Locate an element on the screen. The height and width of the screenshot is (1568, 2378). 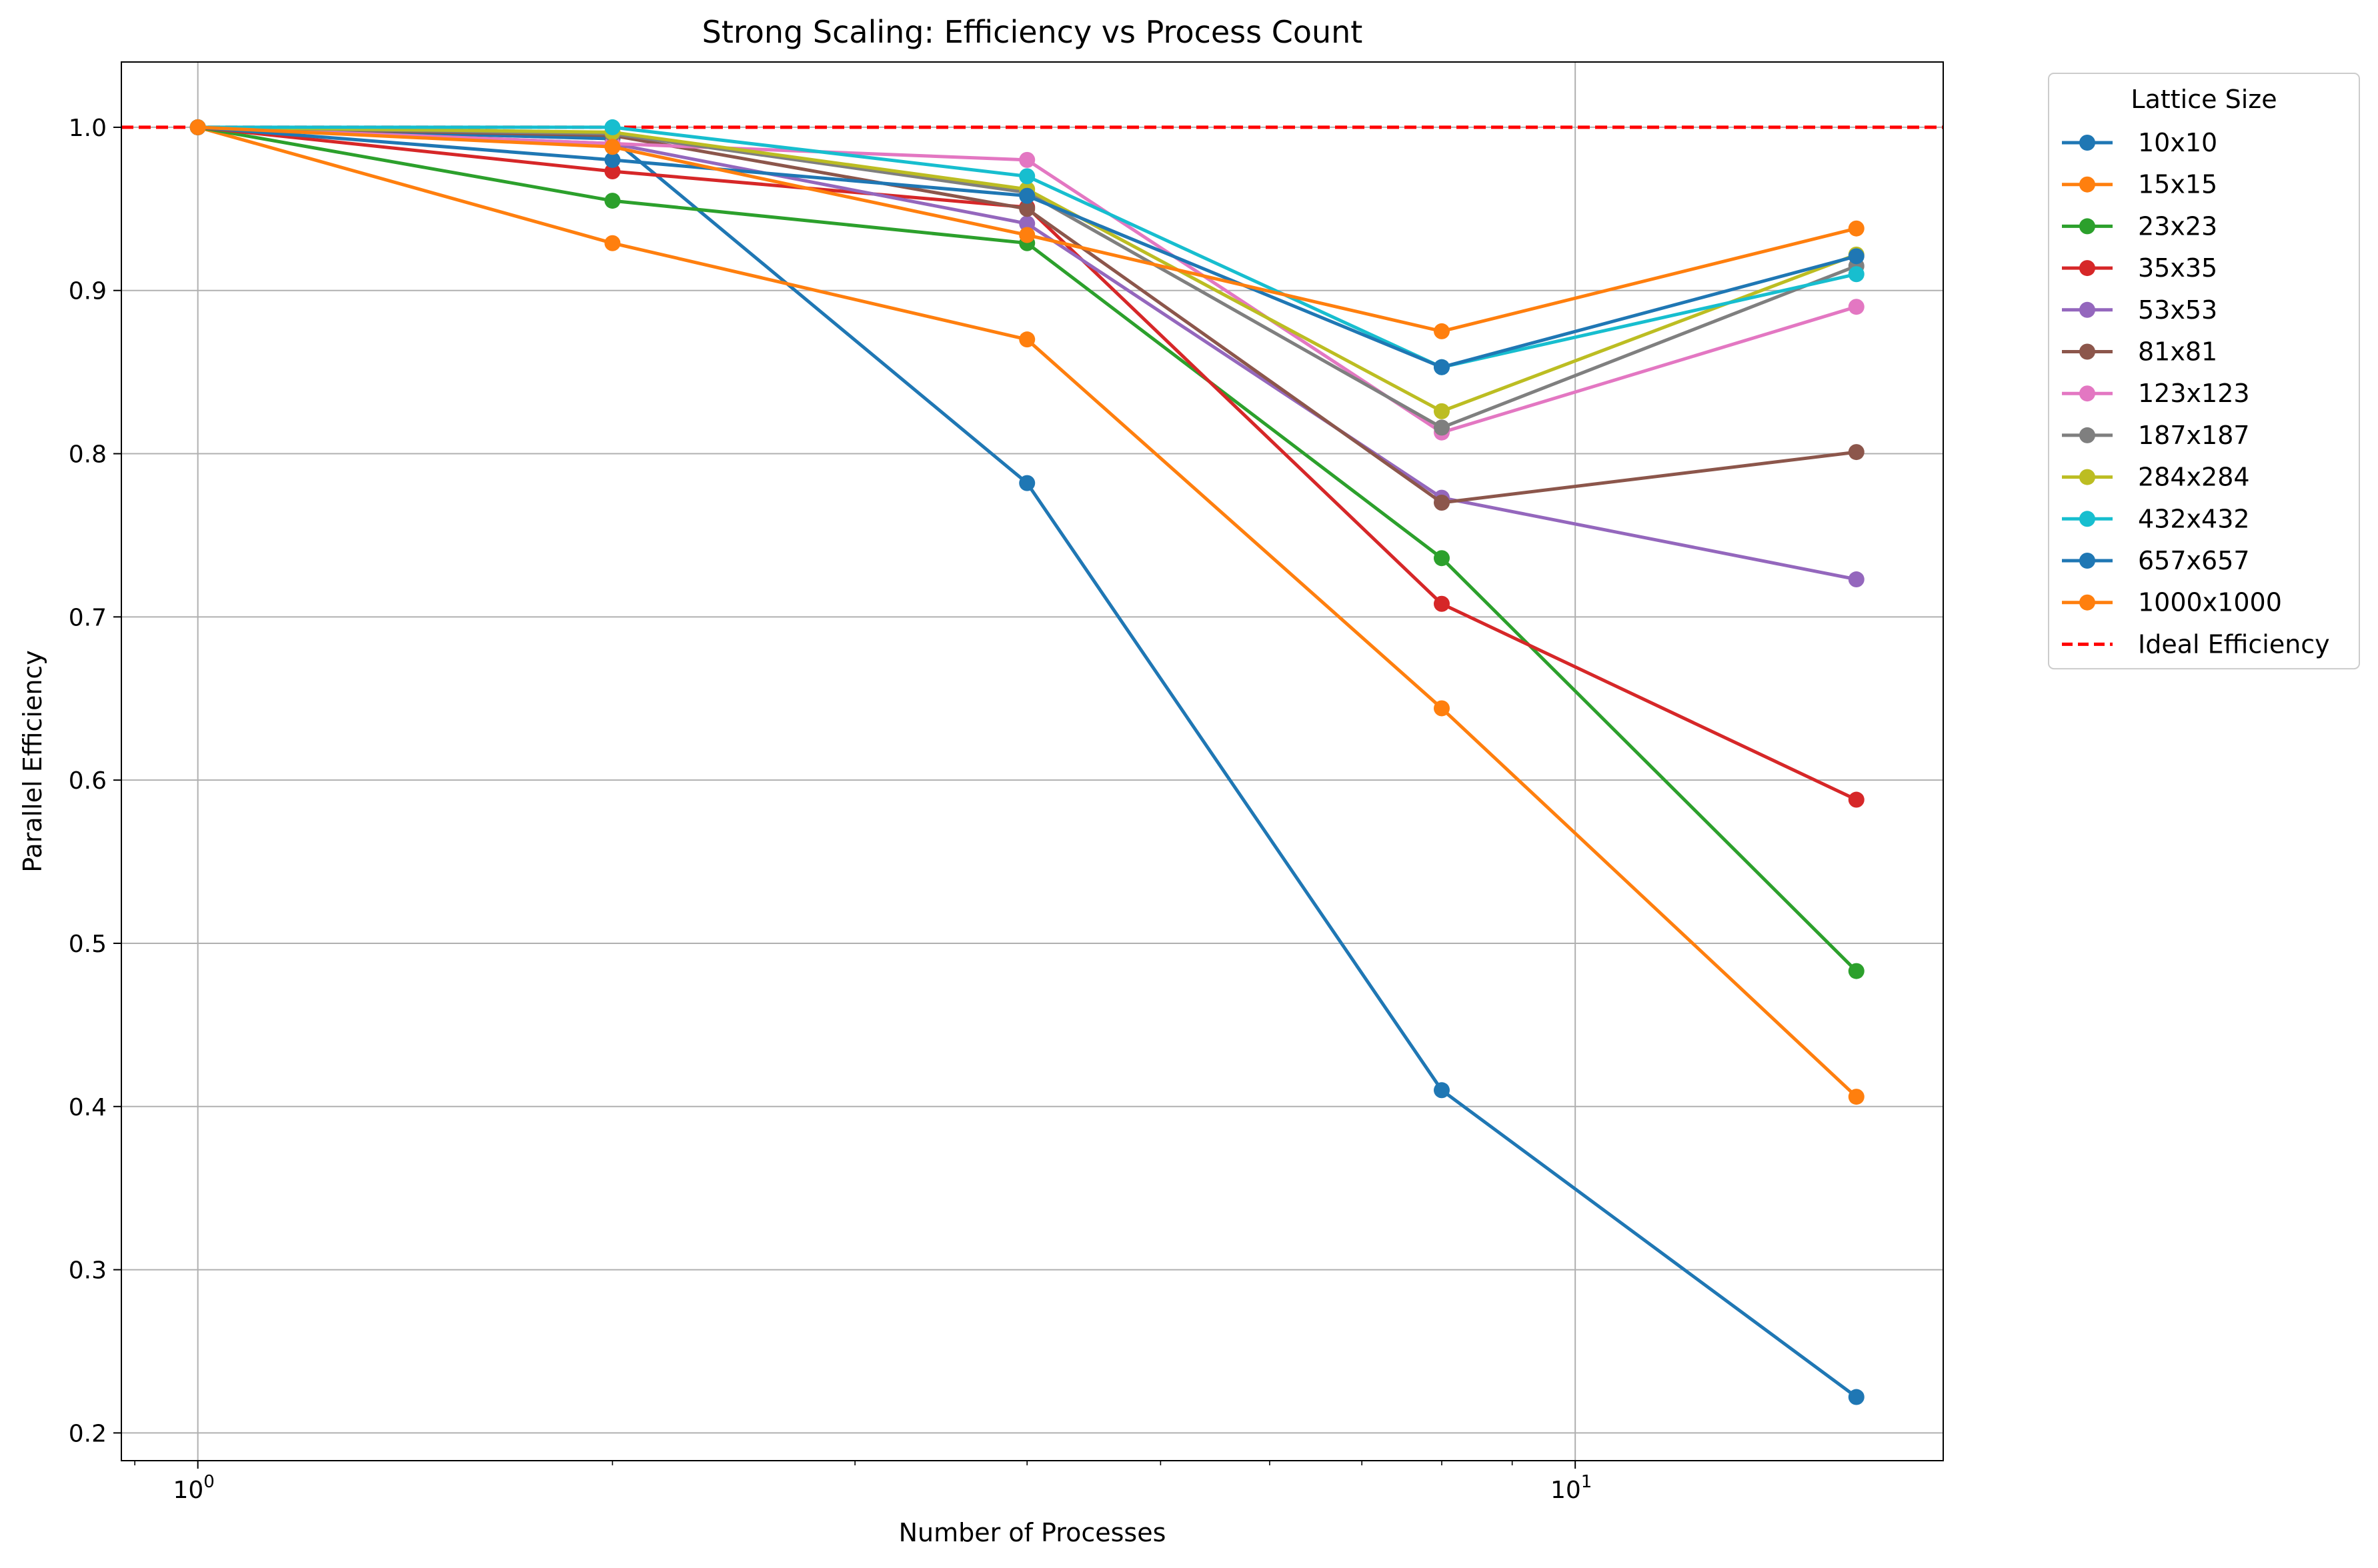
legend-entry: 15x15 is located at coordinates (2139, 184).